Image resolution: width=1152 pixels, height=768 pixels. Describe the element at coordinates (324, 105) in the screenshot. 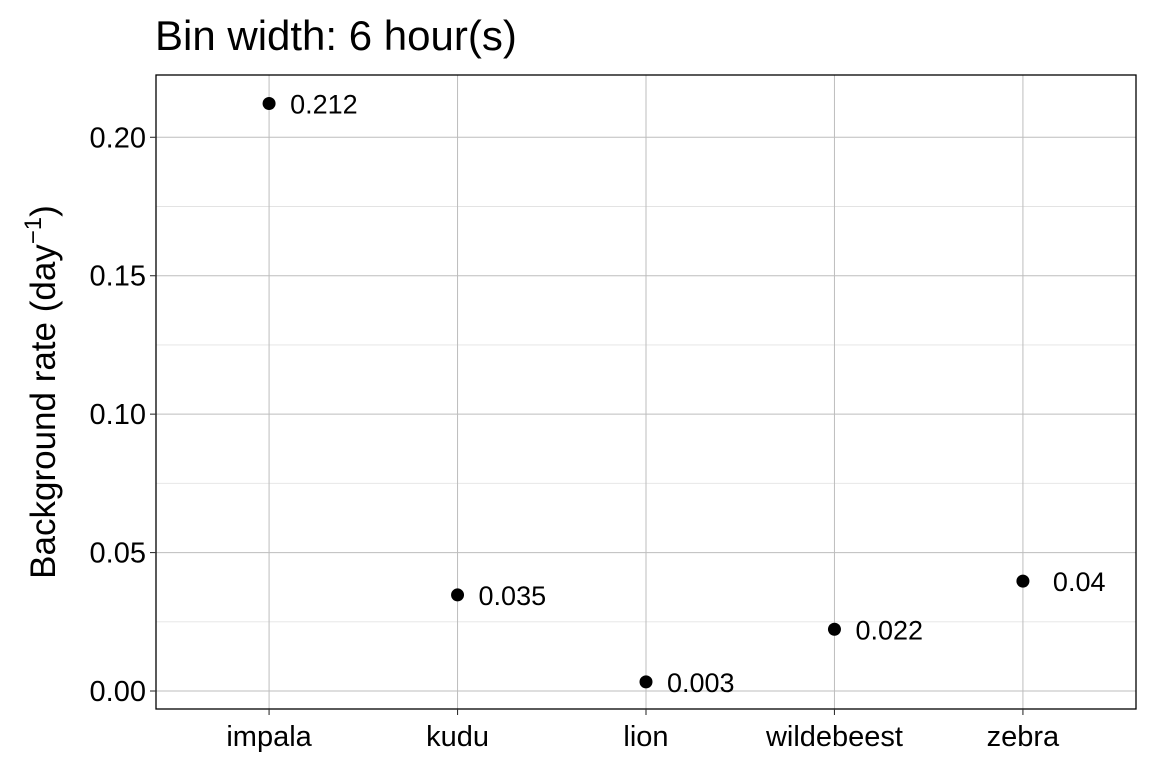

I see `data-label-impala: 0.212` at that location.